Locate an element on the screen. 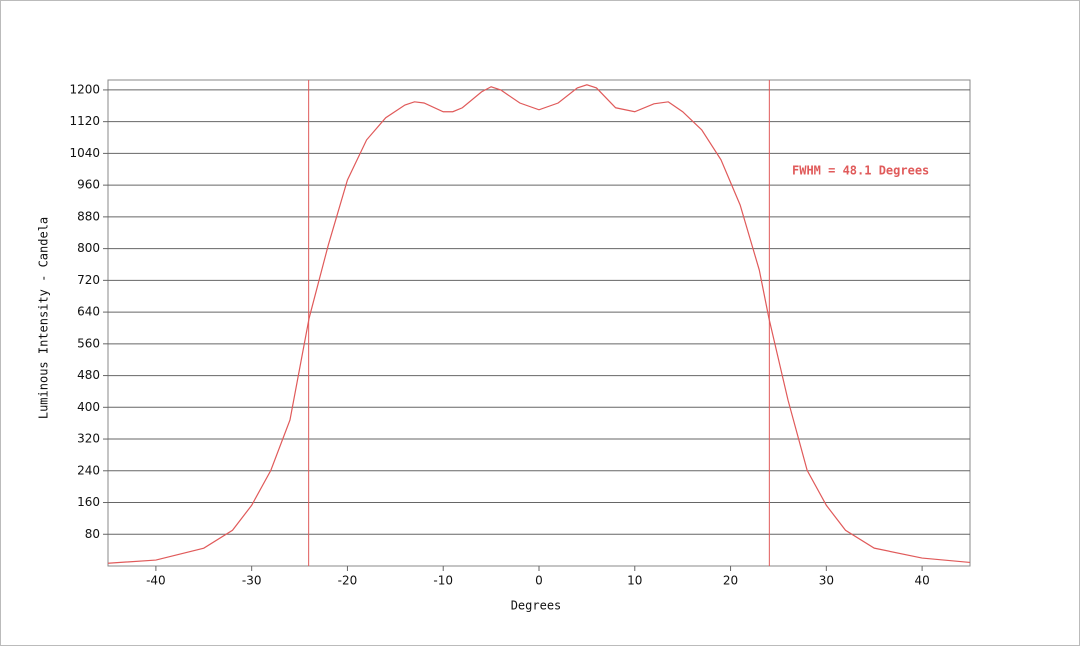 The width and height of the screenshot is (1080, 646). x-tick-label: 0 is located at coordinates (539, 581).